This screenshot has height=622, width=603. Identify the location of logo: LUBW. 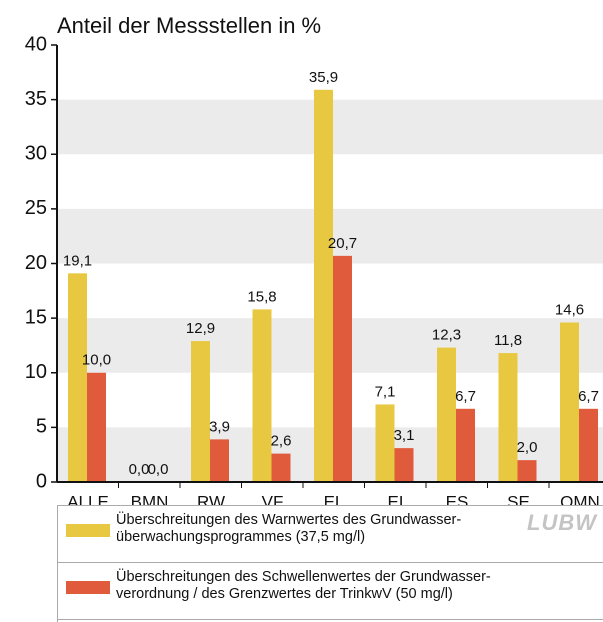
(562, 522).